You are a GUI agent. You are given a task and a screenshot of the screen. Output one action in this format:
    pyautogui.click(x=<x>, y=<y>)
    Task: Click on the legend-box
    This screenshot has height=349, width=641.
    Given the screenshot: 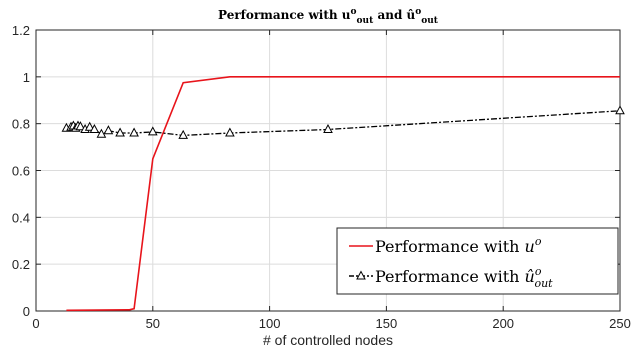 What is the action you would take?
    pyautogui.click(x=477, y=261)
    